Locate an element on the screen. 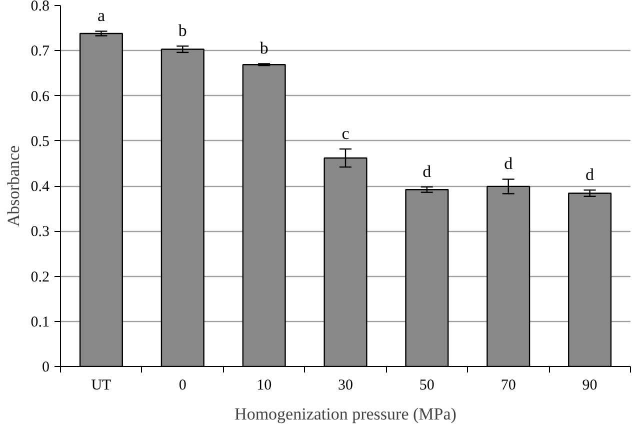 The height and width of the screenshot is (426, 635). annotation: a is located at coordinates (101, 16).